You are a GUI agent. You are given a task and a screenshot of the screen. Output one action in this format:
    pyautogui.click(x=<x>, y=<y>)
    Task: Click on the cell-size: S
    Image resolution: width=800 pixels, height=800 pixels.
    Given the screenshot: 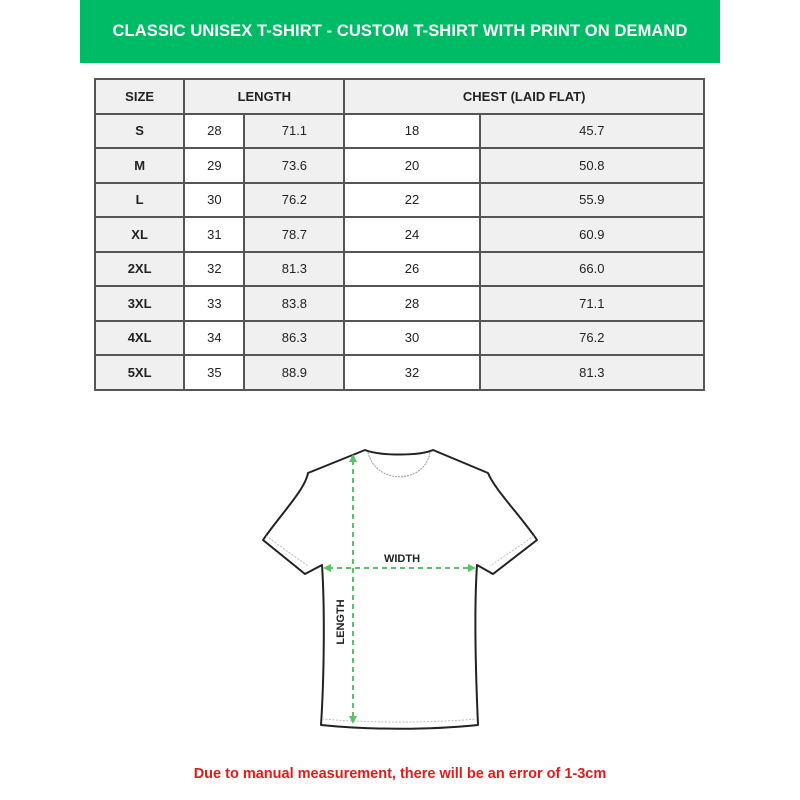 What is the action you would take?
    pyautogui.click(x=139, y=130)
    